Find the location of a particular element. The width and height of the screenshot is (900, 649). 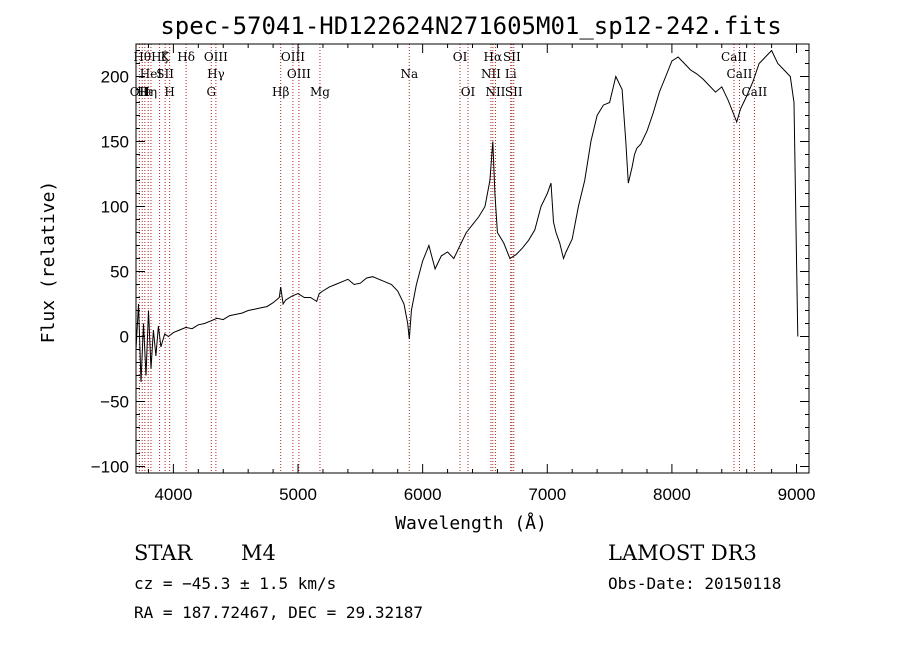

x-tick-label: 5000 is located at coordinates (298, 494).